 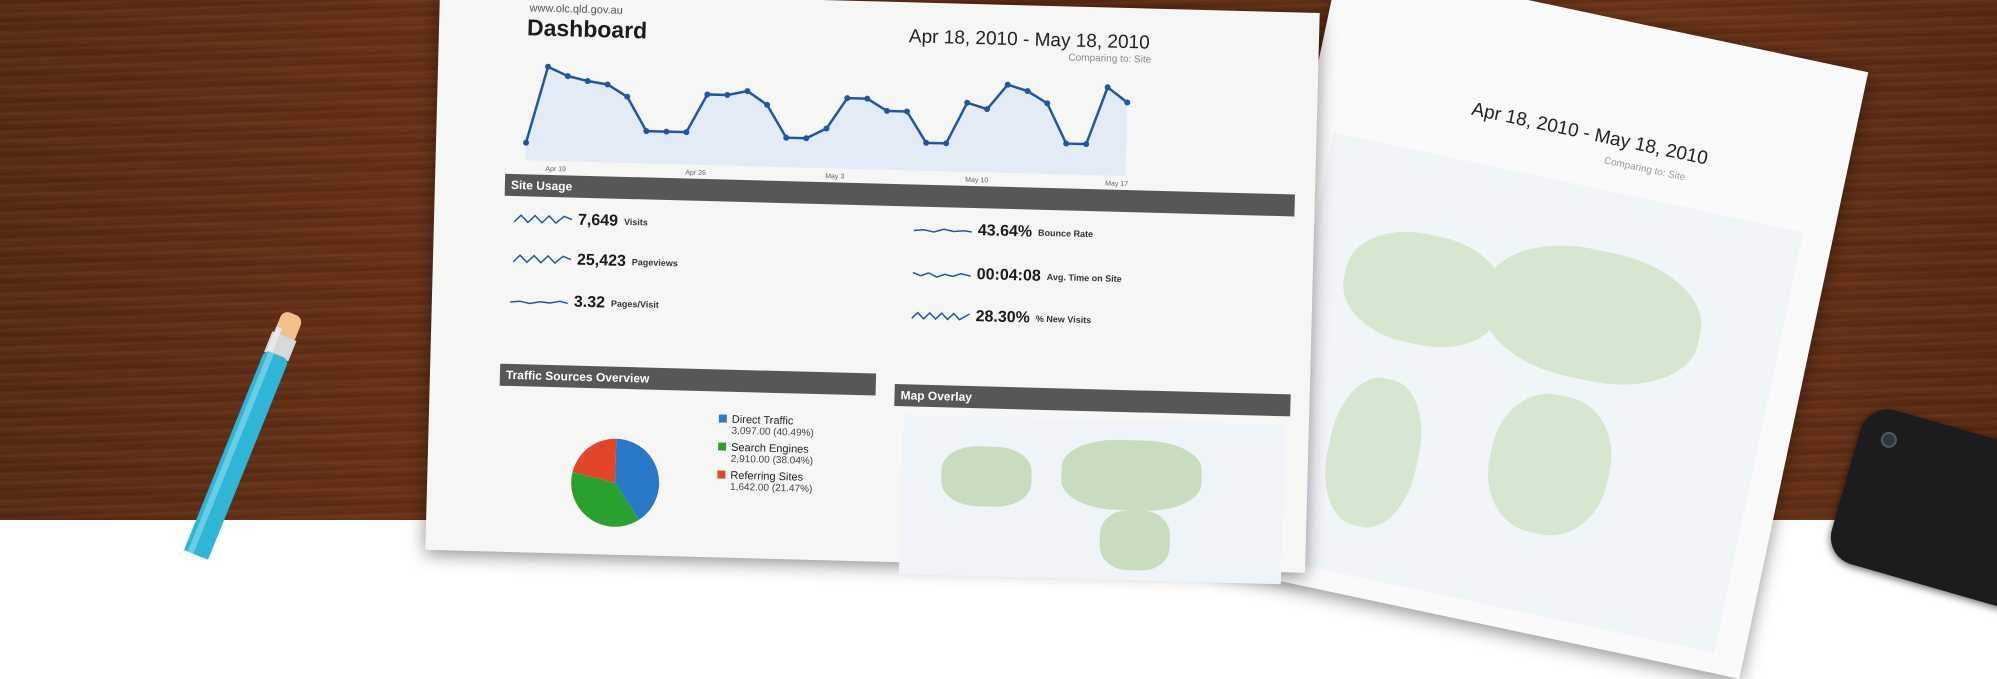 What do you see at coordinates (1065, 233) in the screenshot?
I see `metric-label: Bounce Rate` at bounding box center [1065, 233].